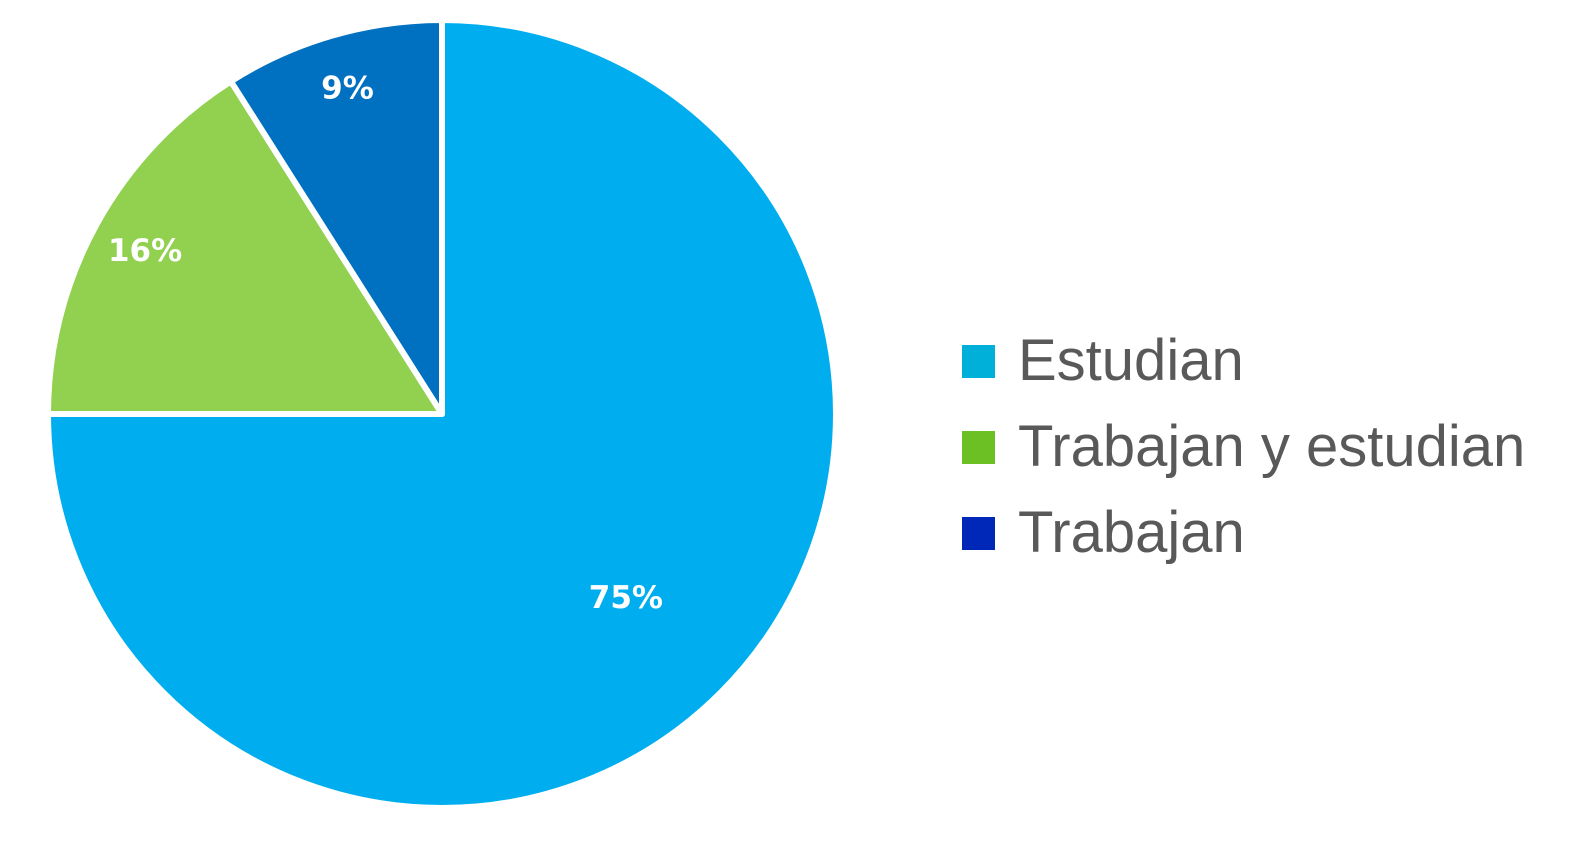 The height and width of the screenshot is (848, 1589). Describe the element at coordinates (1267, 533) in the screenshot. I see `legend-item-trabajan: Trabajan` at that location.